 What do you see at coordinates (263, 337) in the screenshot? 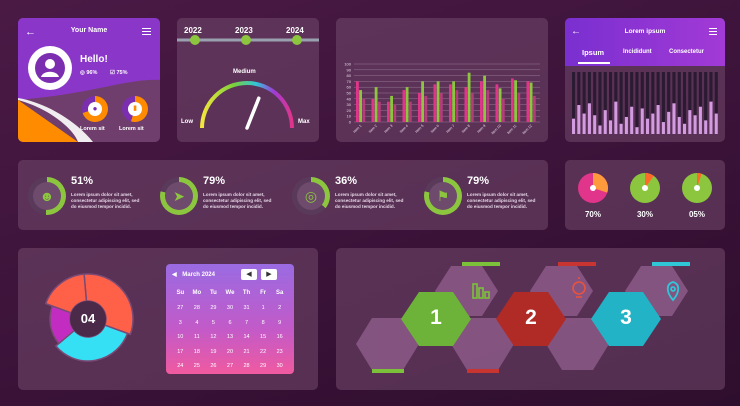
I see `calendar-day: 15` at bounding box center [263, 337].